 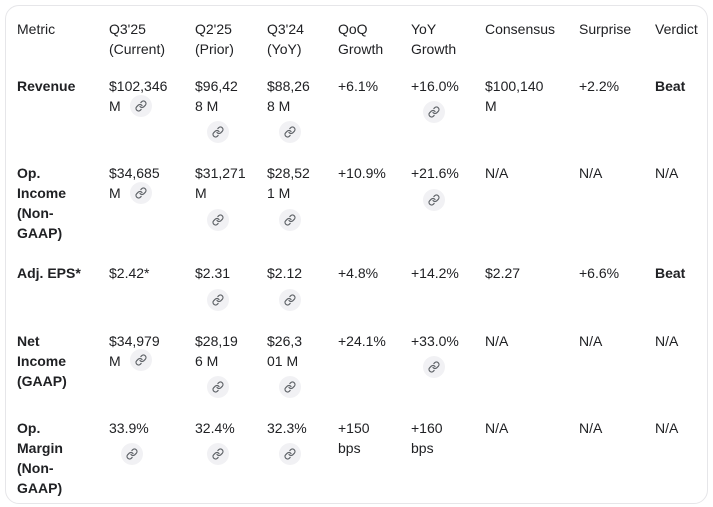 What do you see at coordinates (362, 173) in the screenshot?
I see `cell-value: +10.9%` at bounding box center [362, 173].